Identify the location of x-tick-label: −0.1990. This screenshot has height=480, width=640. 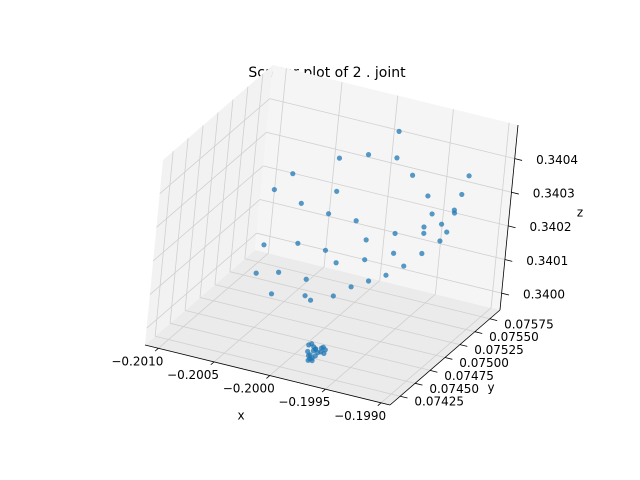
(360, 416).